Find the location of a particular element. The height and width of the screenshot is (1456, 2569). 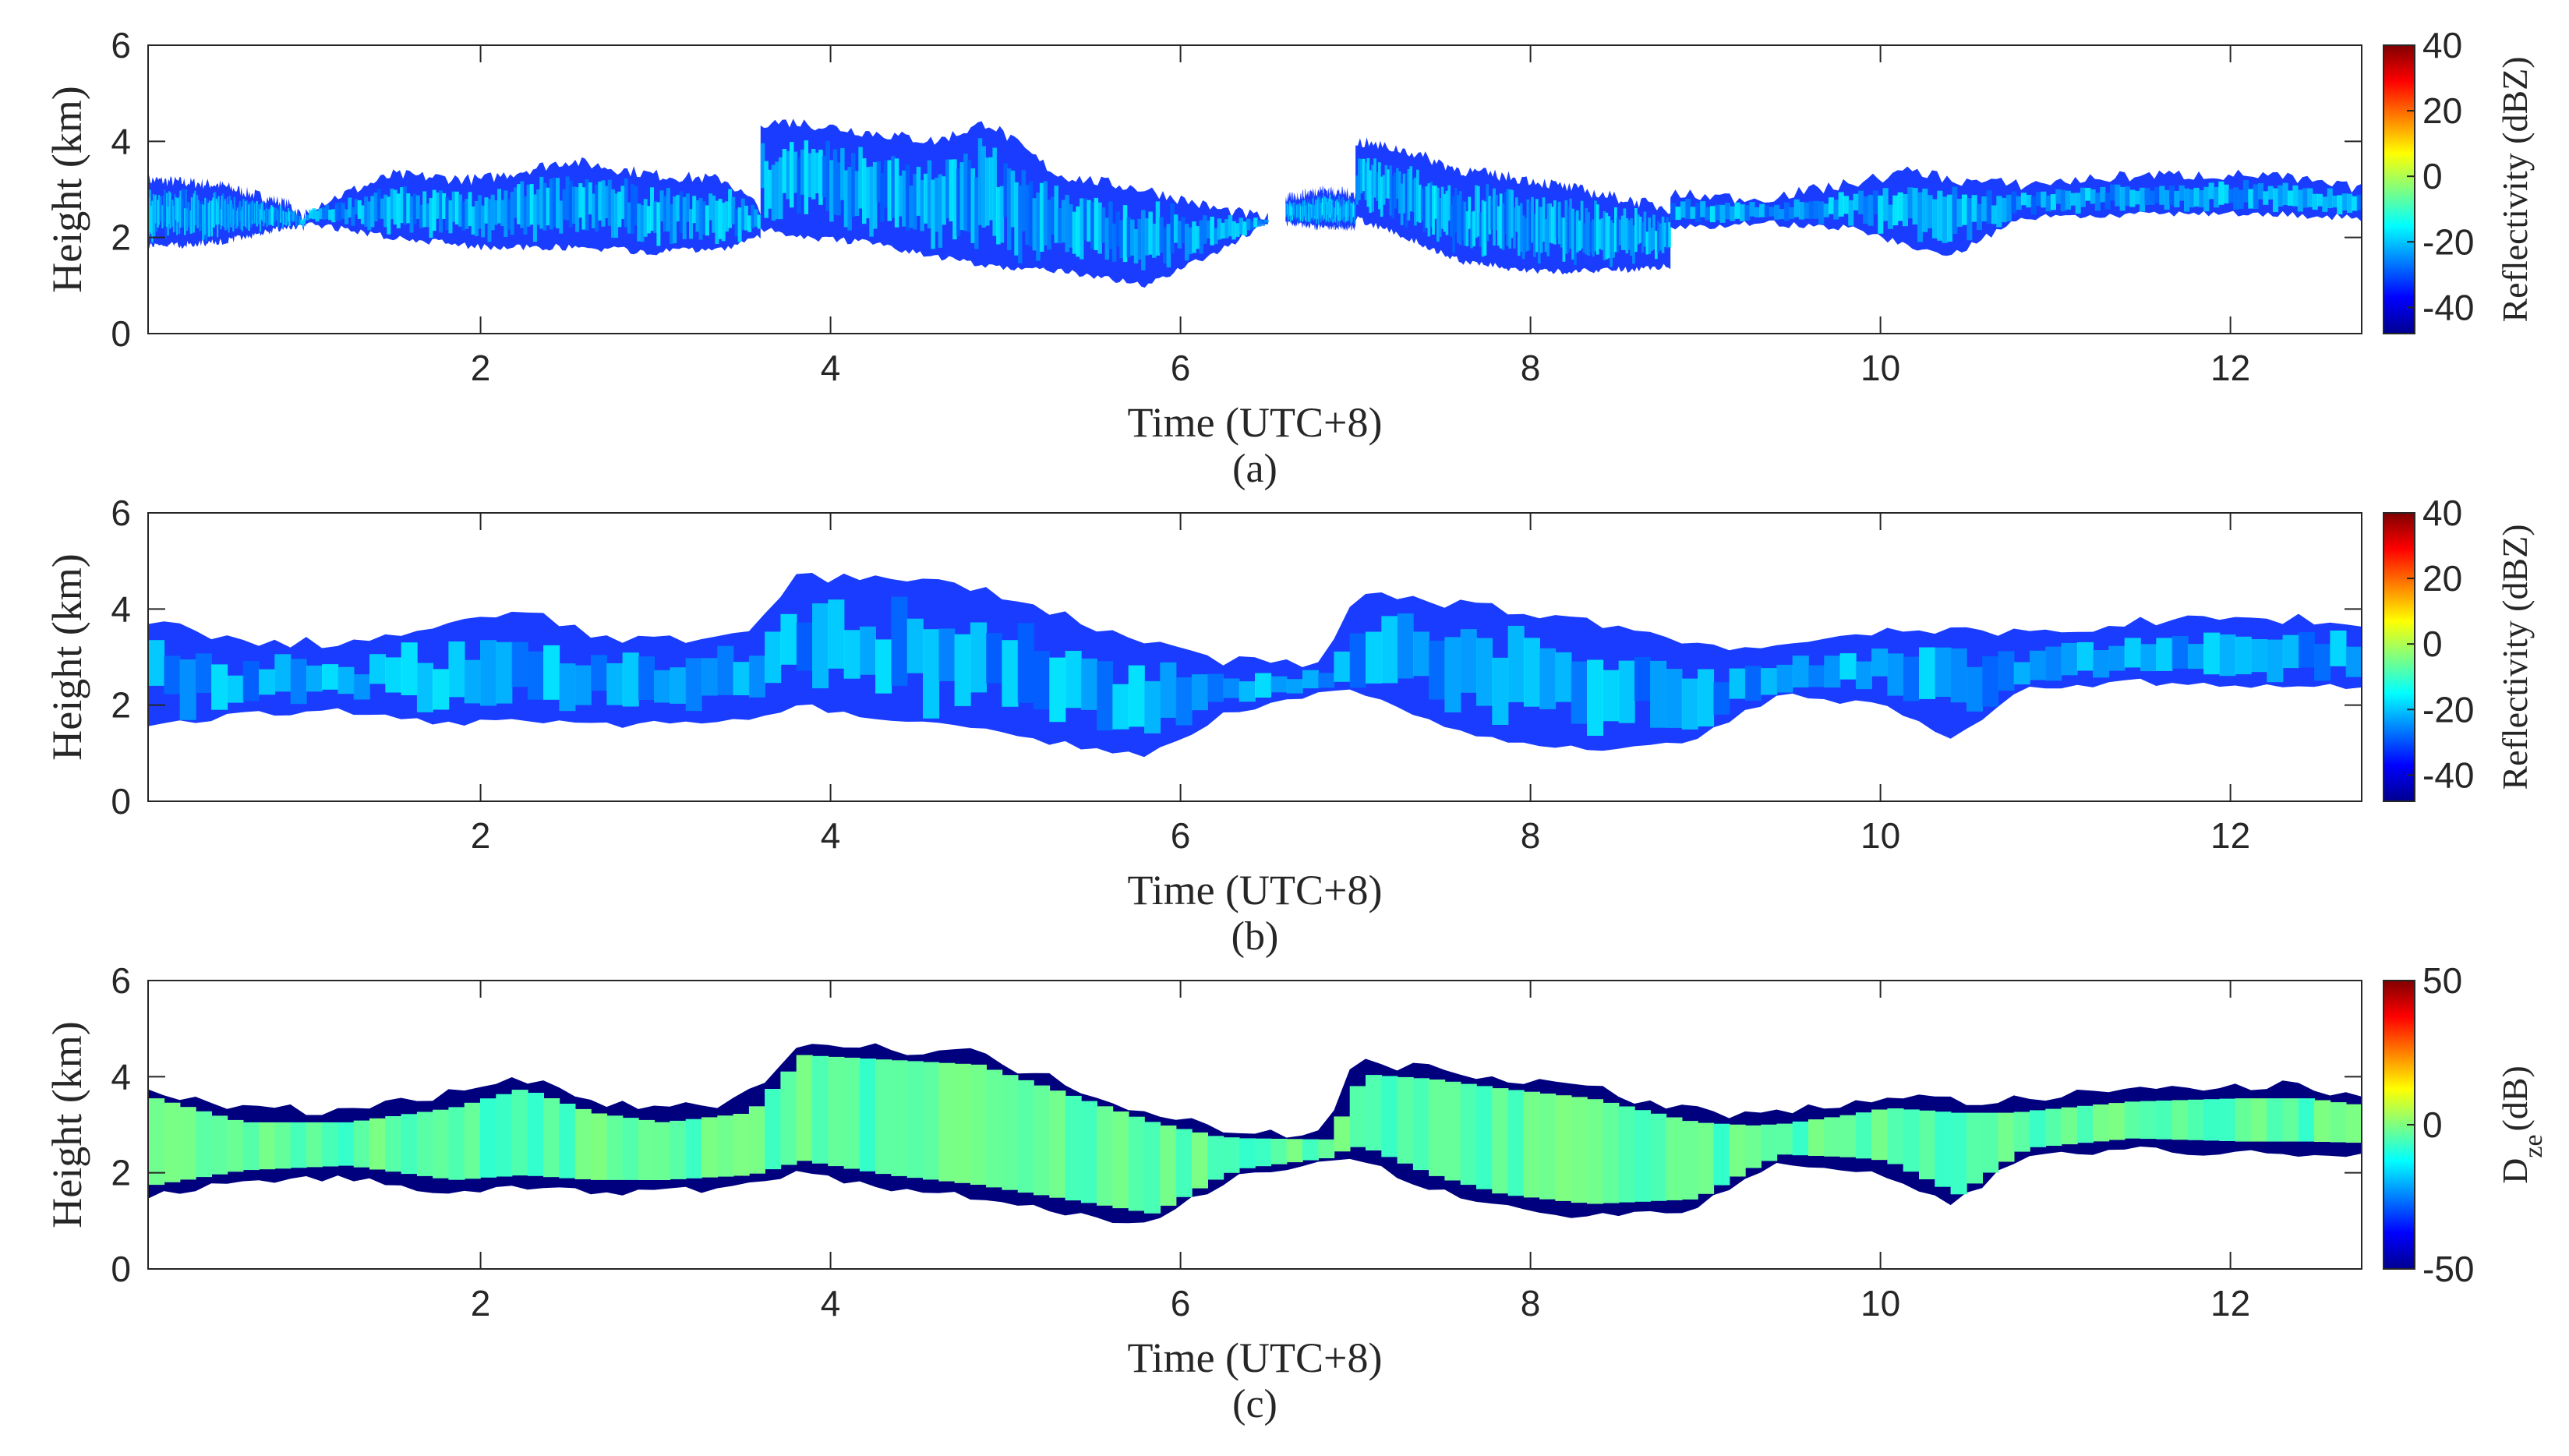

x-tick-label: 12 is located at coordinates (2230, 368).